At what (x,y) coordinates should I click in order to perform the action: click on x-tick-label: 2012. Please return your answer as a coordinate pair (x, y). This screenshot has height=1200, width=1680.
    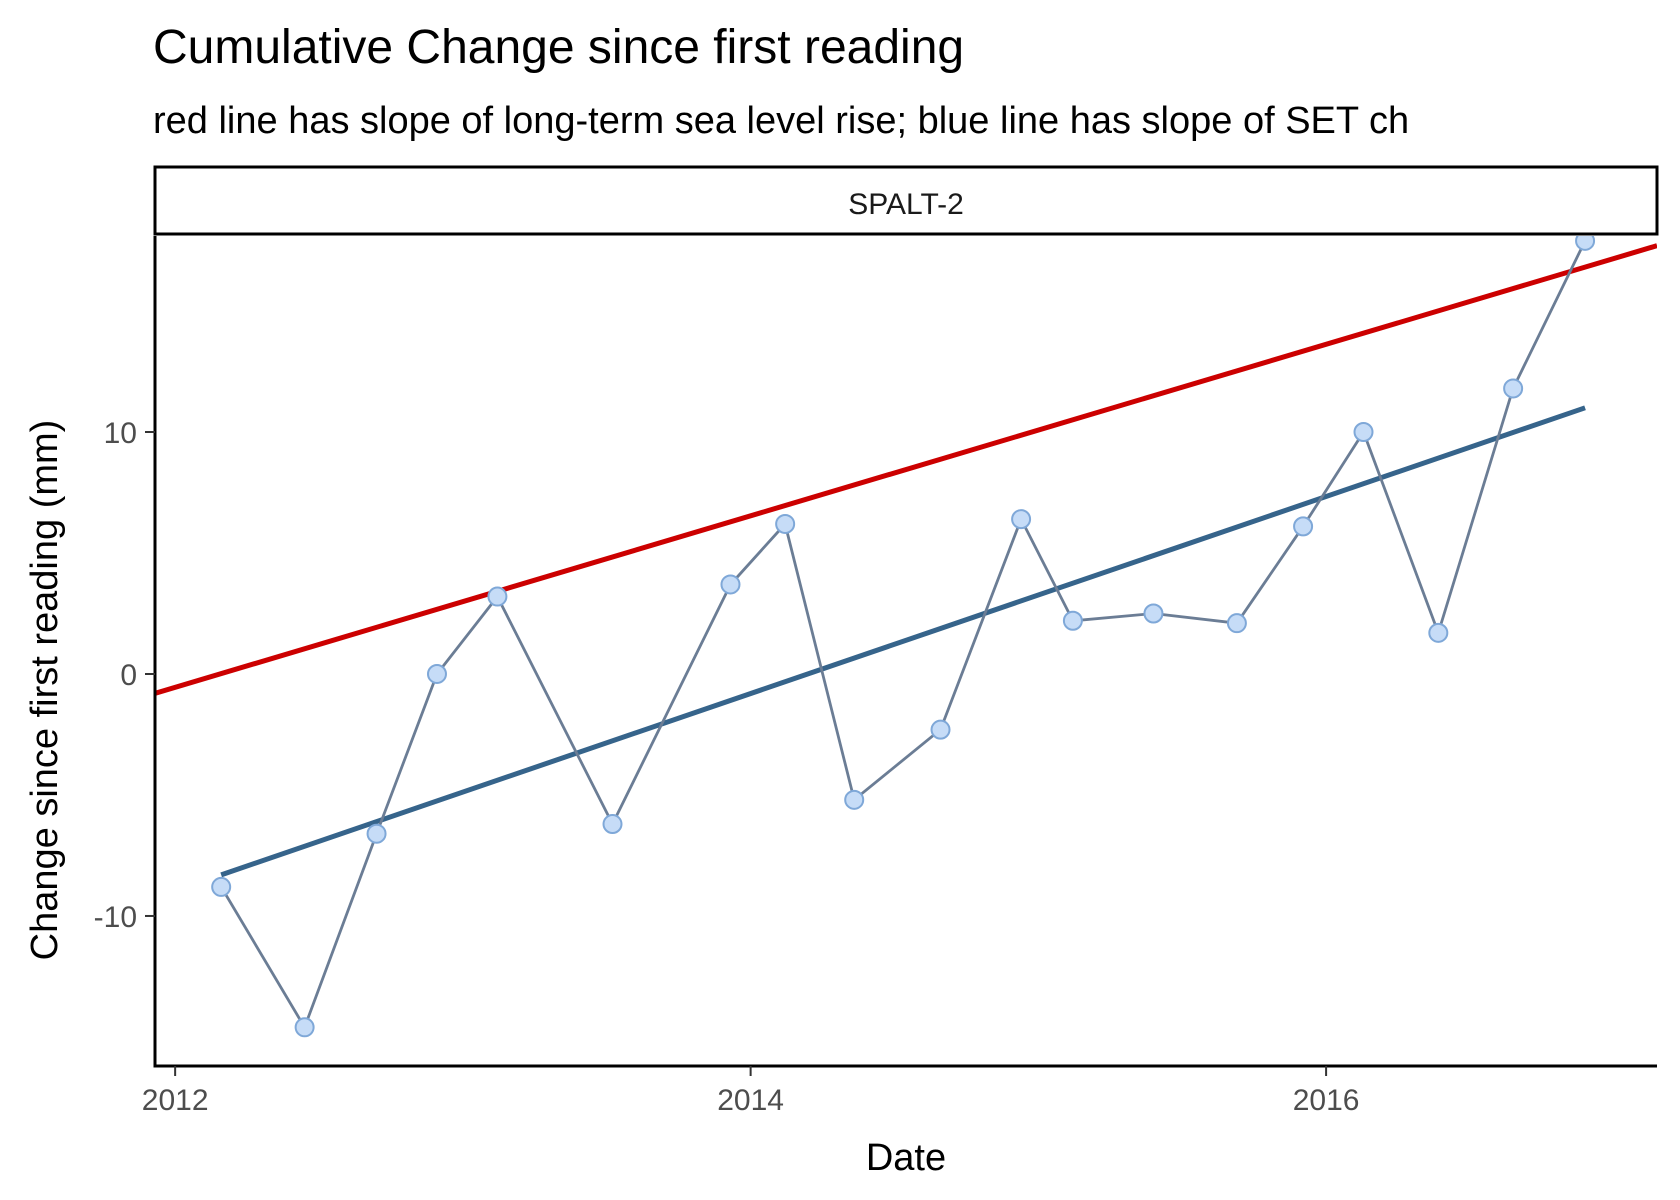
    Looking at the image, I should click on (175, 1100).